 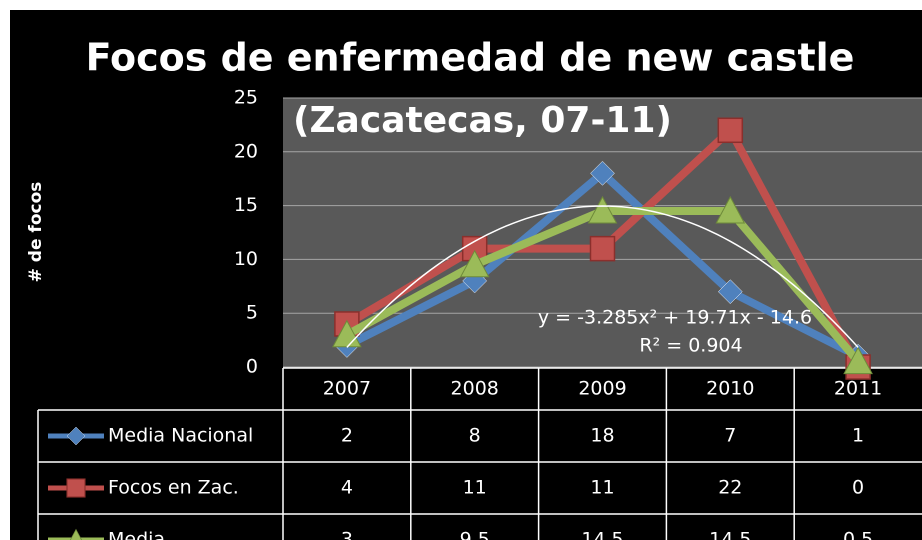 What do you see at coordinates (246, 98) in the screenshot?
I see `y-tick-label: 25` at bounding box center [246, 98].